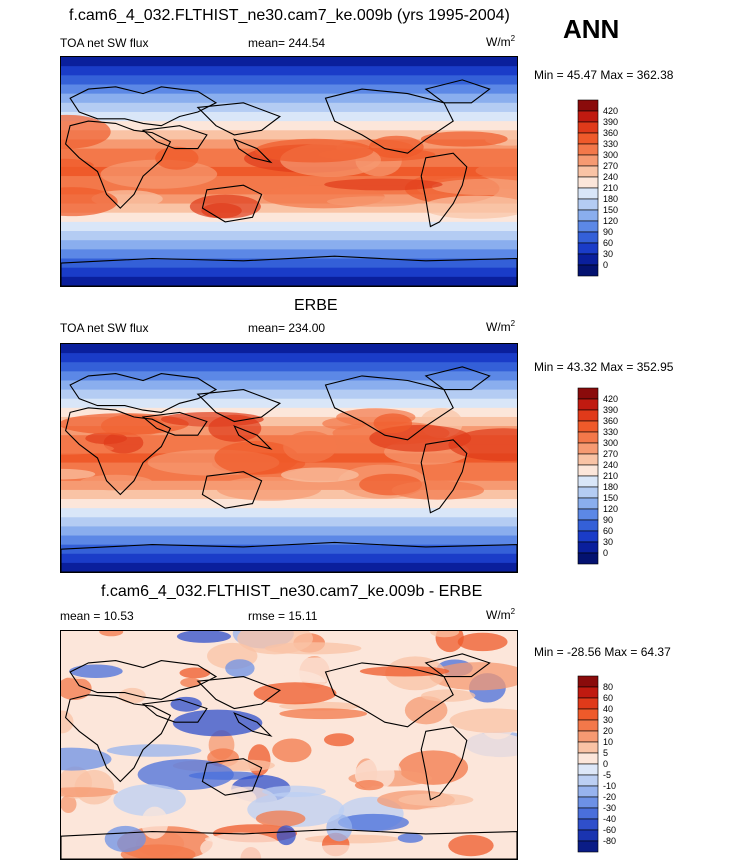 The image size is (732, 865). I want to click on colorbar-tick-label: 150, so click(610, 498).